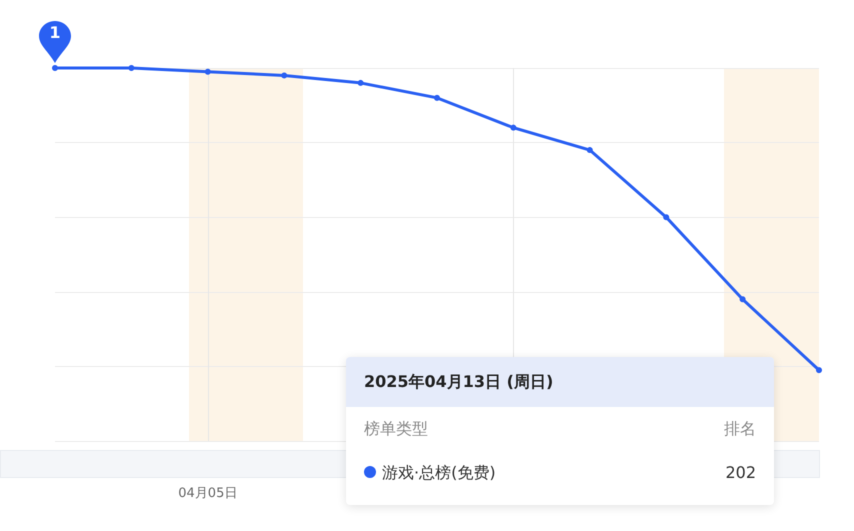  What do you see at coordinates (207, 493) in the screenshot?
I see `text: 04月05日` at bounding box center [207, 493].